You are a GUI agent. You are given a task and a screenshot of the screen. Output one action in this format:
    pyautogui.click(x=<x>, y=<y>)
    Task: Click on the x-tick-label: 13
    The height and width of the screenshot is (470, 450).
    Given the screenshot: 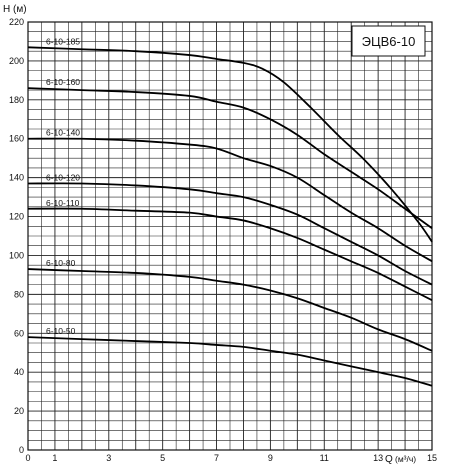 What is the action you would take?
    pyautogui.click(x=378, y=458)
    